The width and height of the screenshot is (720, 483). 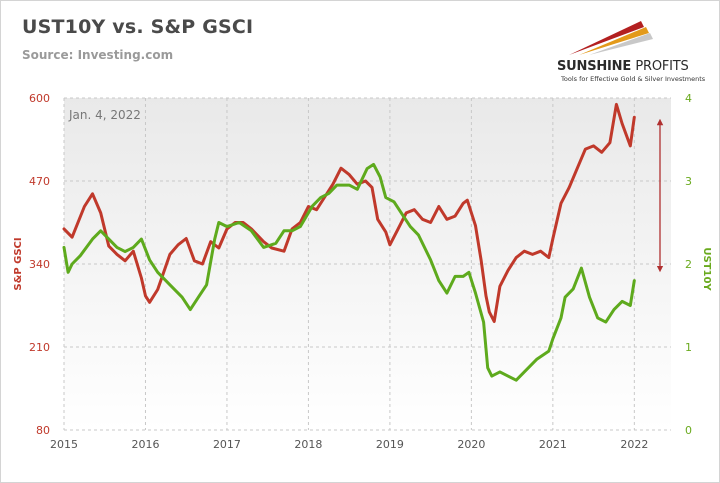 I want to click on left-axis-ticks: 600 470 340 210 80, so click(x=39, y=264).